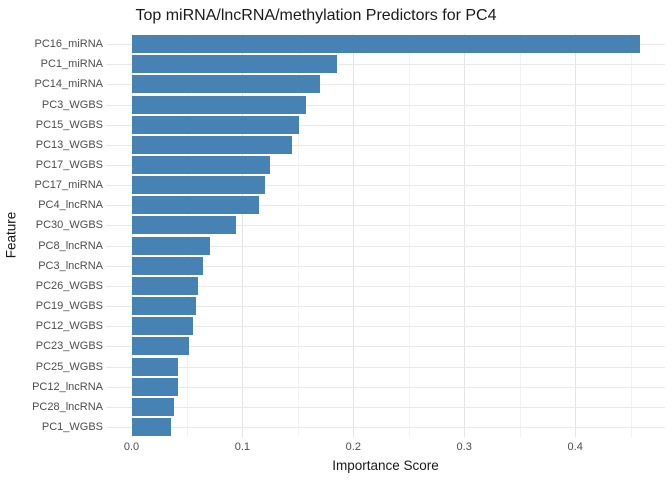  What do you see at coordinates (69, 346) in the screenshot?
I see `y-tick-label: PC23_WGBS` at bounding box center [69, 346].